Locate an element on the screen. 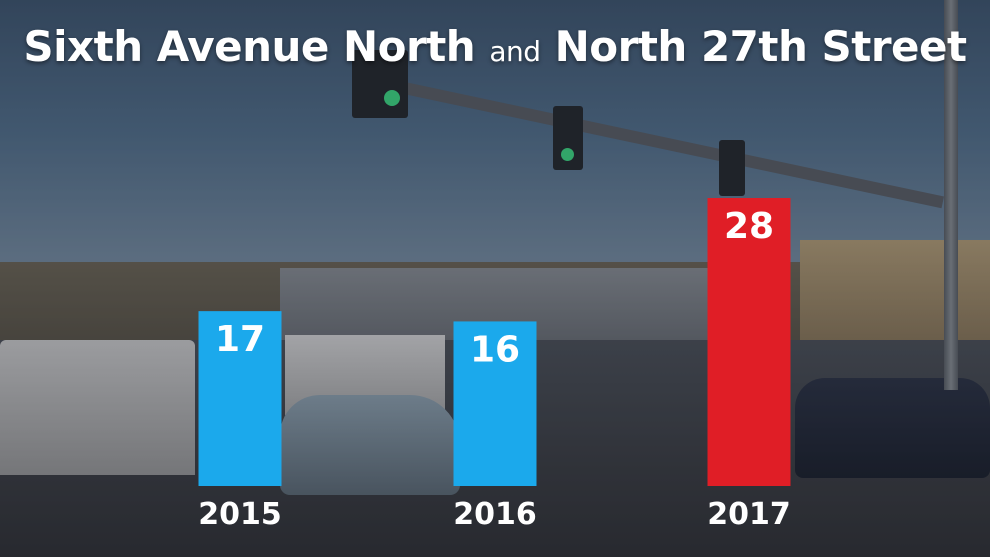 The height and width of the screenshot is (557, 990). bar-value-label: 28 is located at coordinates (749, 226).